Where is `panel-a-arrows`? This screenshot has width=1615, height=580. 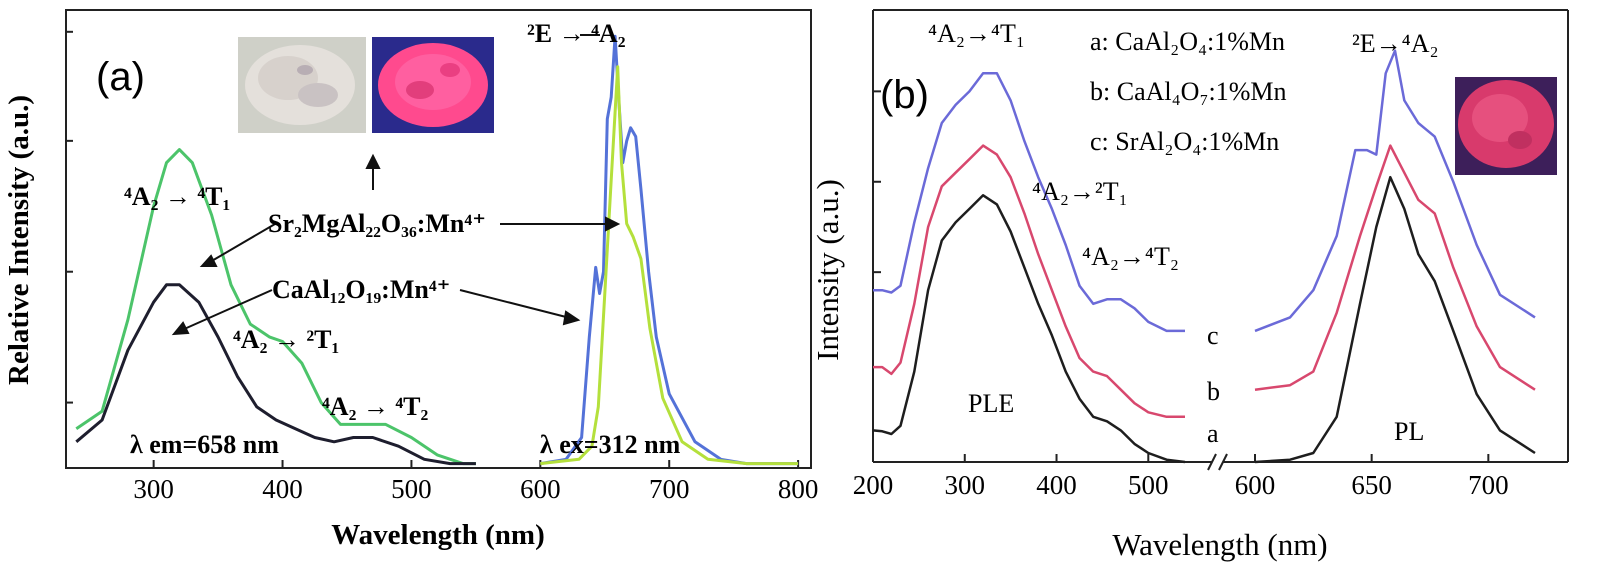 panel-a-arrows is located at coordinates (396, 185).